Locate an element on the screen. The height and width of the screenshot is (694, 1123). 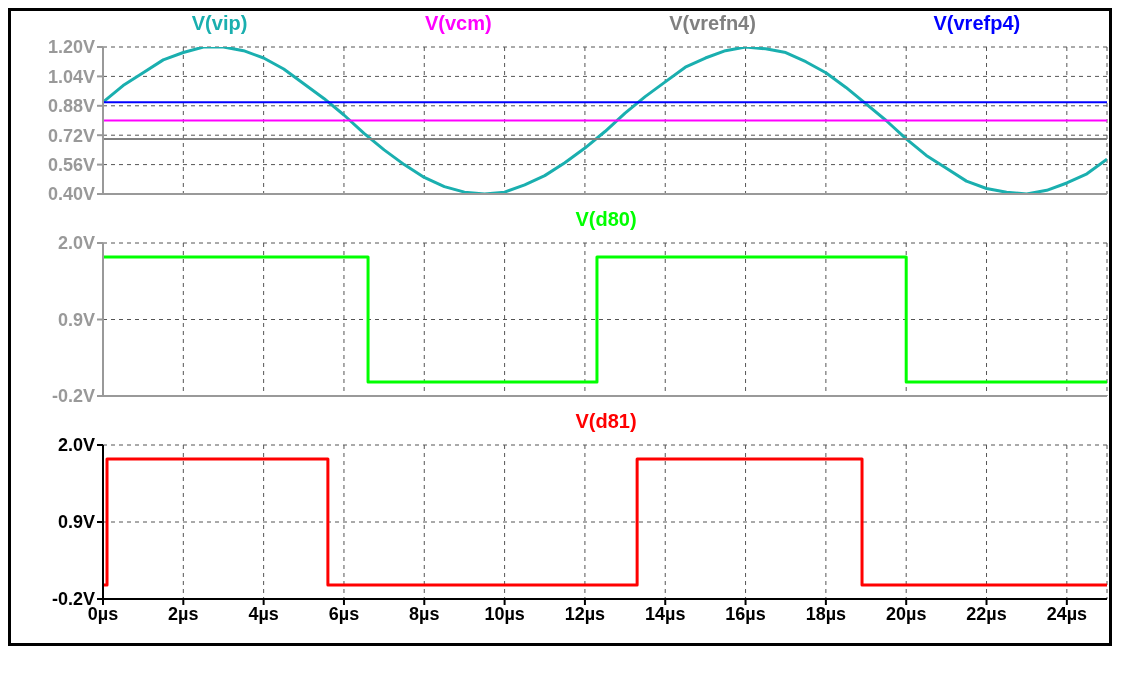
x-tick-label: 10µs is located at coordinates (504, 613).